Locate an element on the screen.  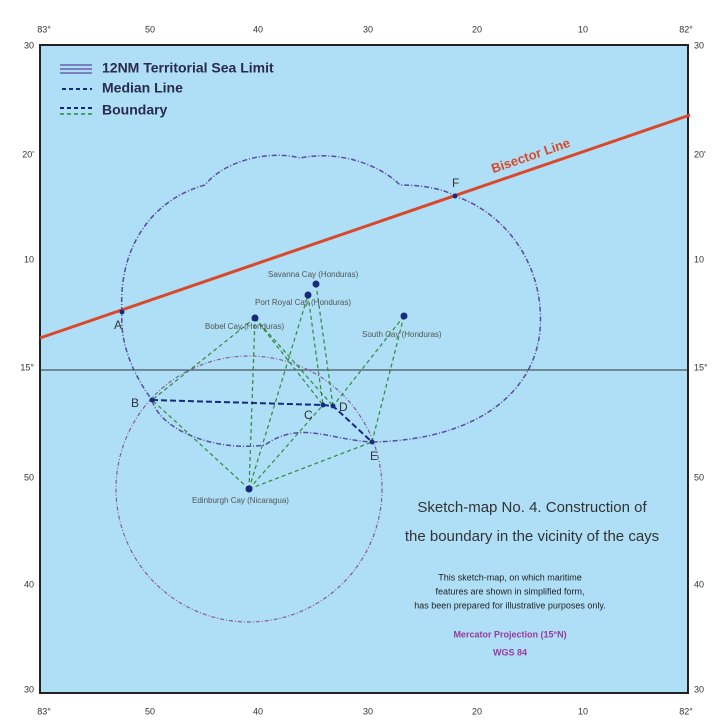
point-label: D is located at coordinates (343, 407).